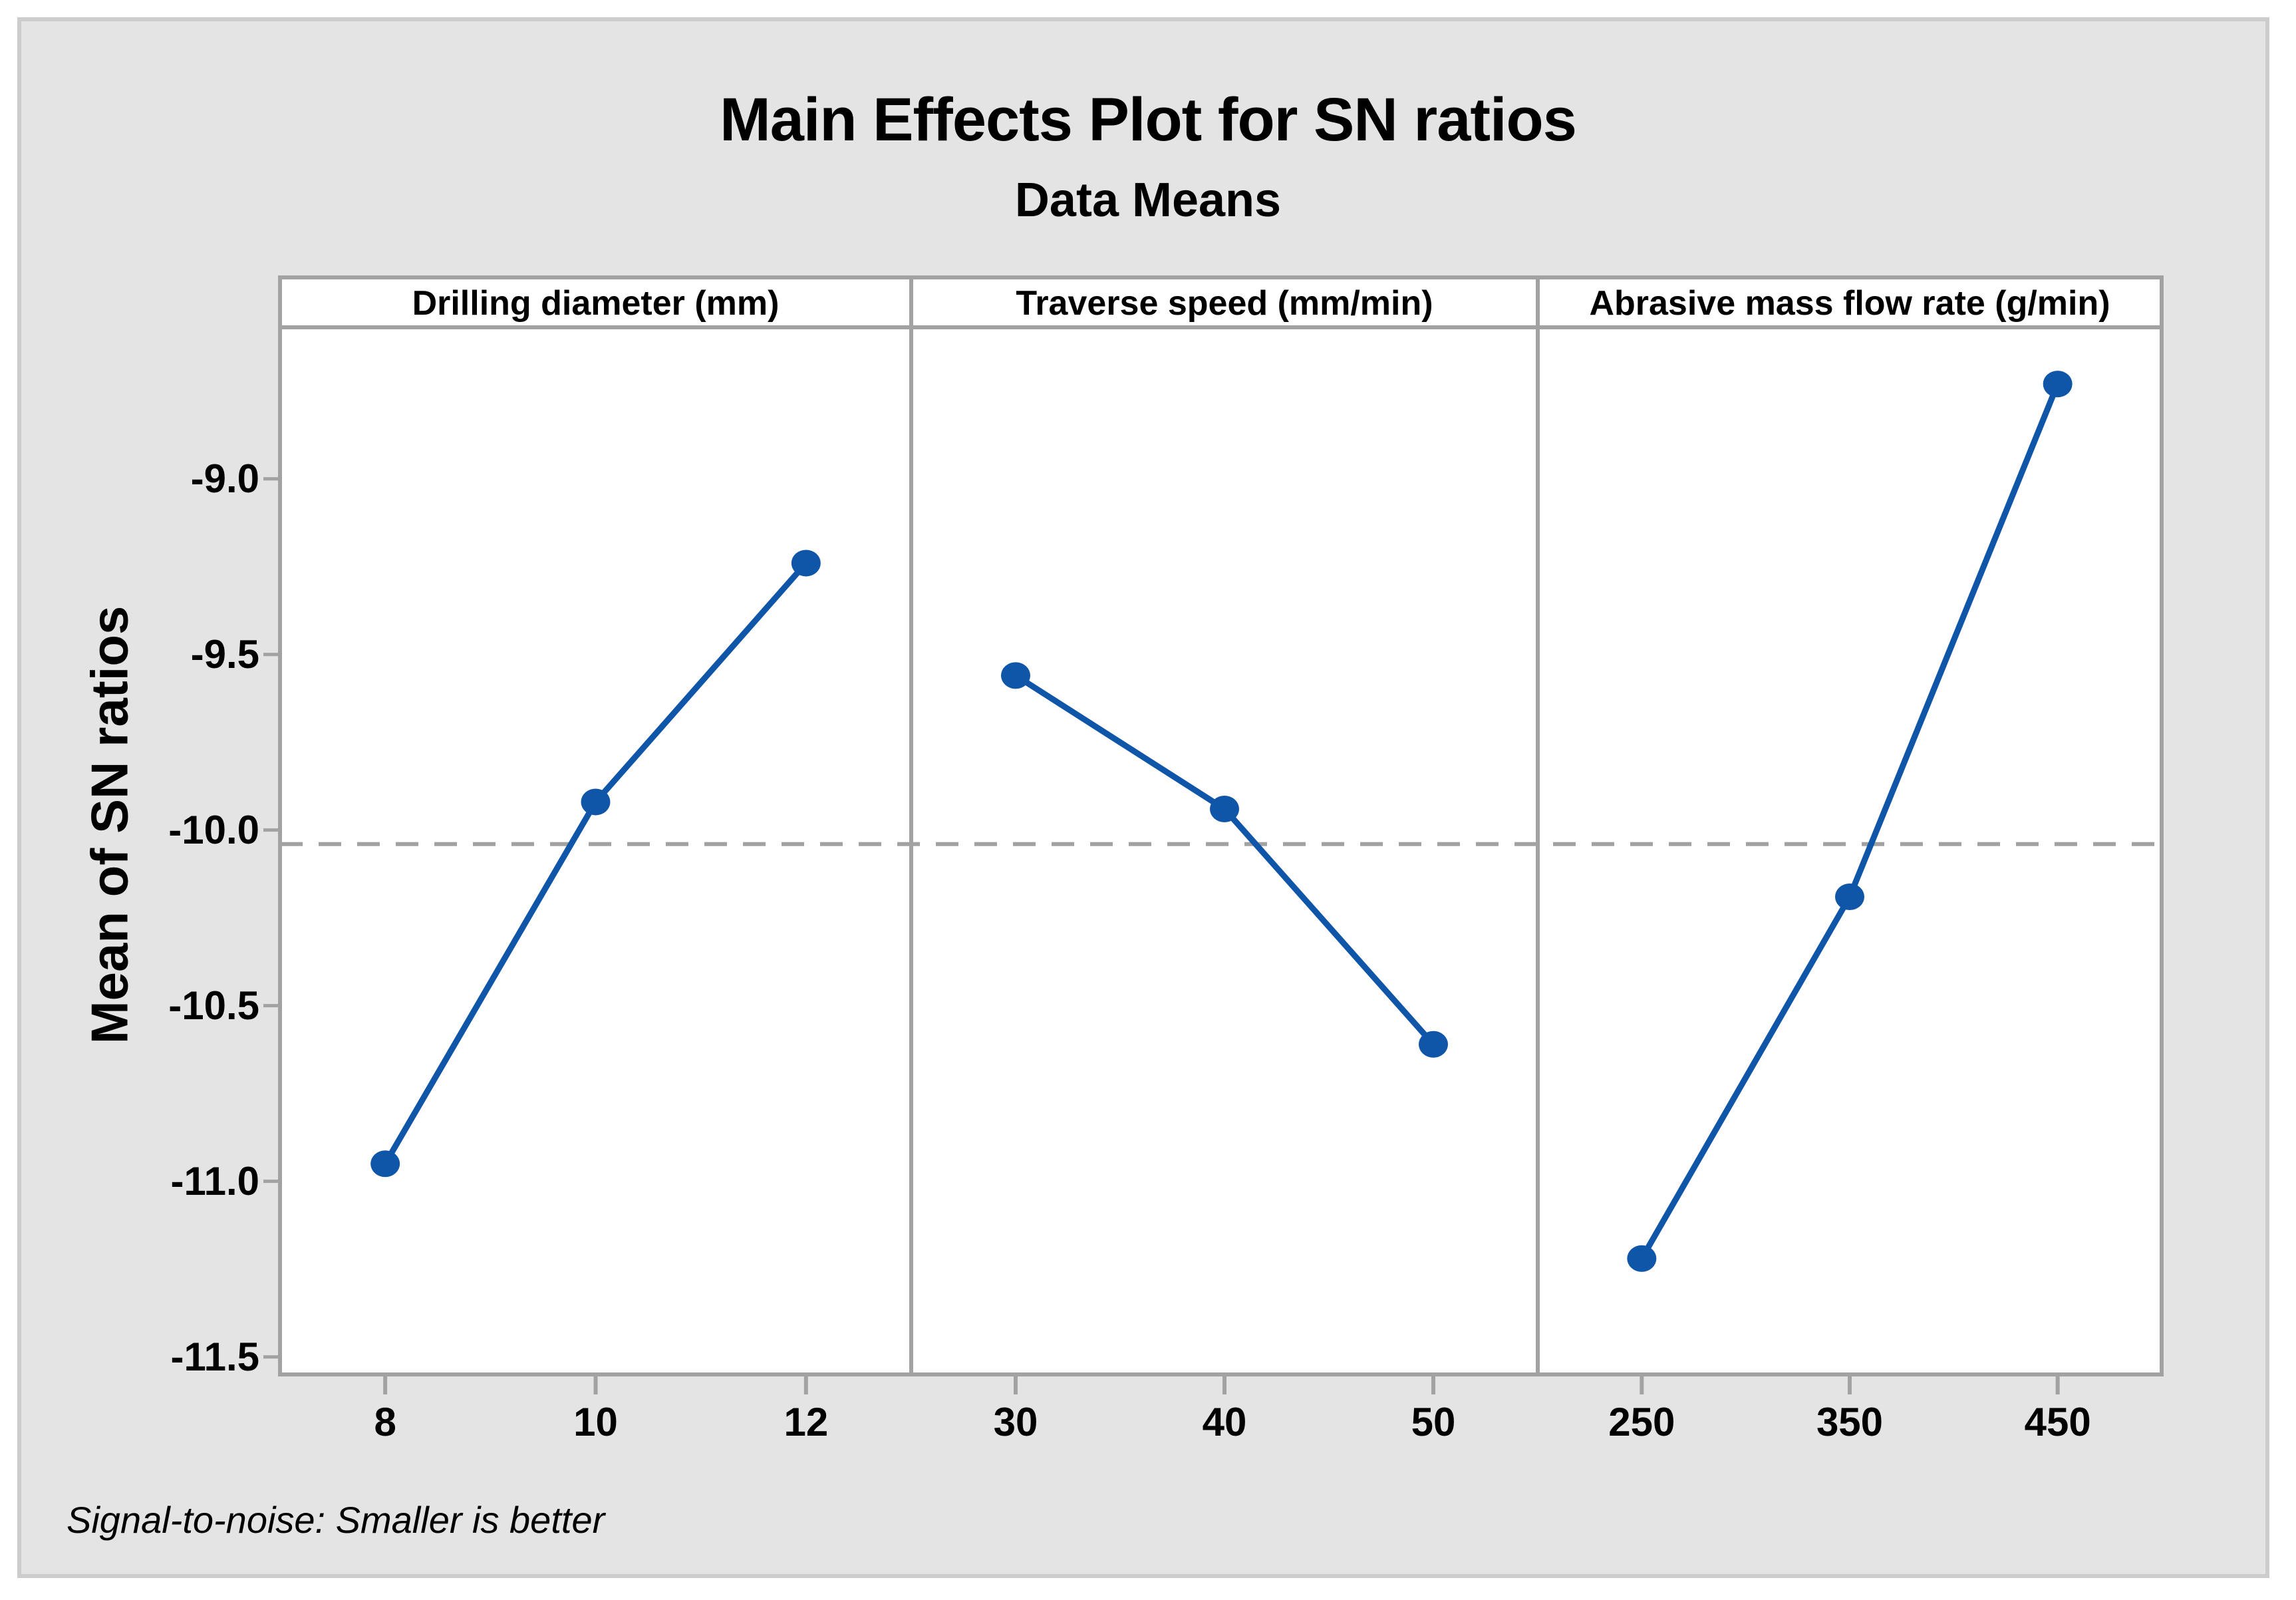 The image size is (2296, 1600). I want to click on y-tick-label: -9.0, so click(224, 479).